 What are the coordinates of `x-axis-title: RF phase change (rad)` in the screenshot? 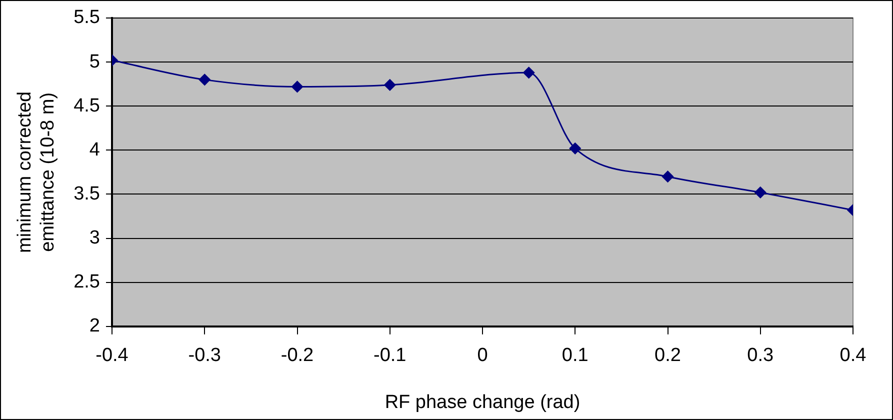 It's located at (482, 402).